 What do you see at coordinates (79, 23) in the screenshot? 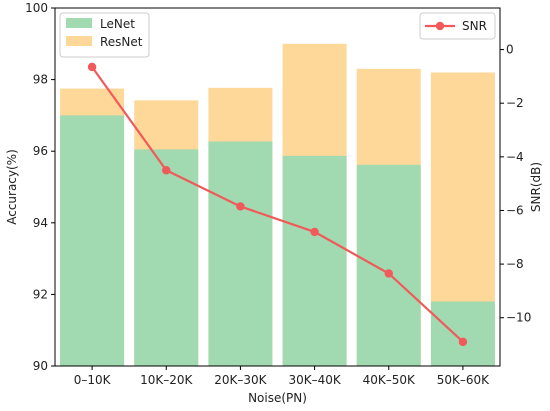
I see `legend-swatch-lenet` at bounding box center [79, 23].